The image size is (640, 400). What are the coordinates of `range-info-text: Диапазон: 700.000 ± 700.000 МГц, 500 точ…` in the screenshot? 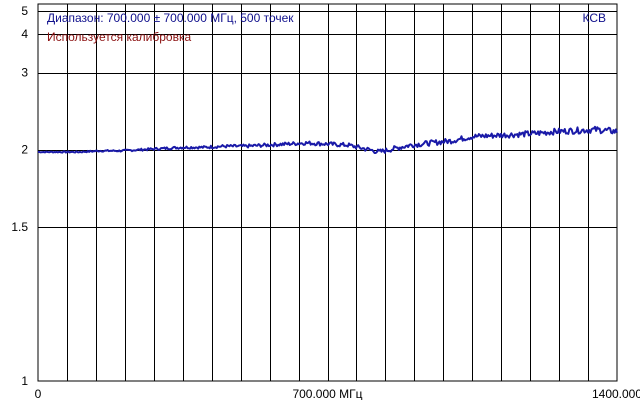 It's located at (170, 18).